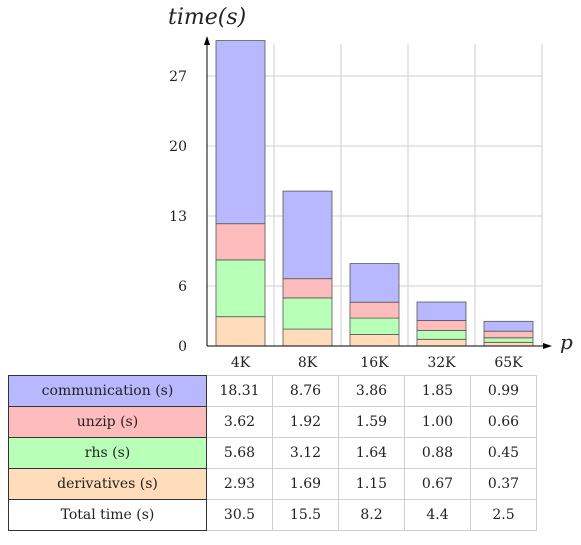 The image size is (581, 545). I want to click on table-row: derivatives (s) 2.93 1.69 1.15 0.67 0.37, so click(272, 484).